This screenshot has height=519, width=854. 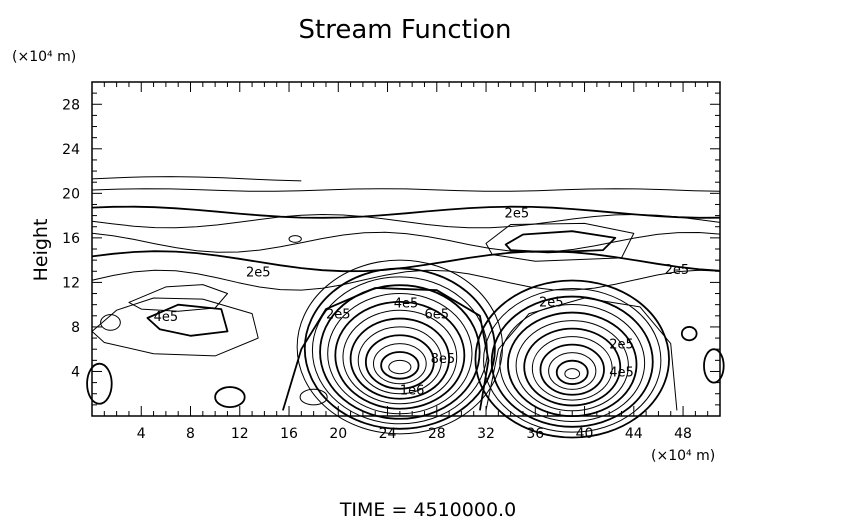 What do you see at coordinates (190, 434) in the screenshot?
I see `x-tick-label: 8` at bounding box center [190, 434].